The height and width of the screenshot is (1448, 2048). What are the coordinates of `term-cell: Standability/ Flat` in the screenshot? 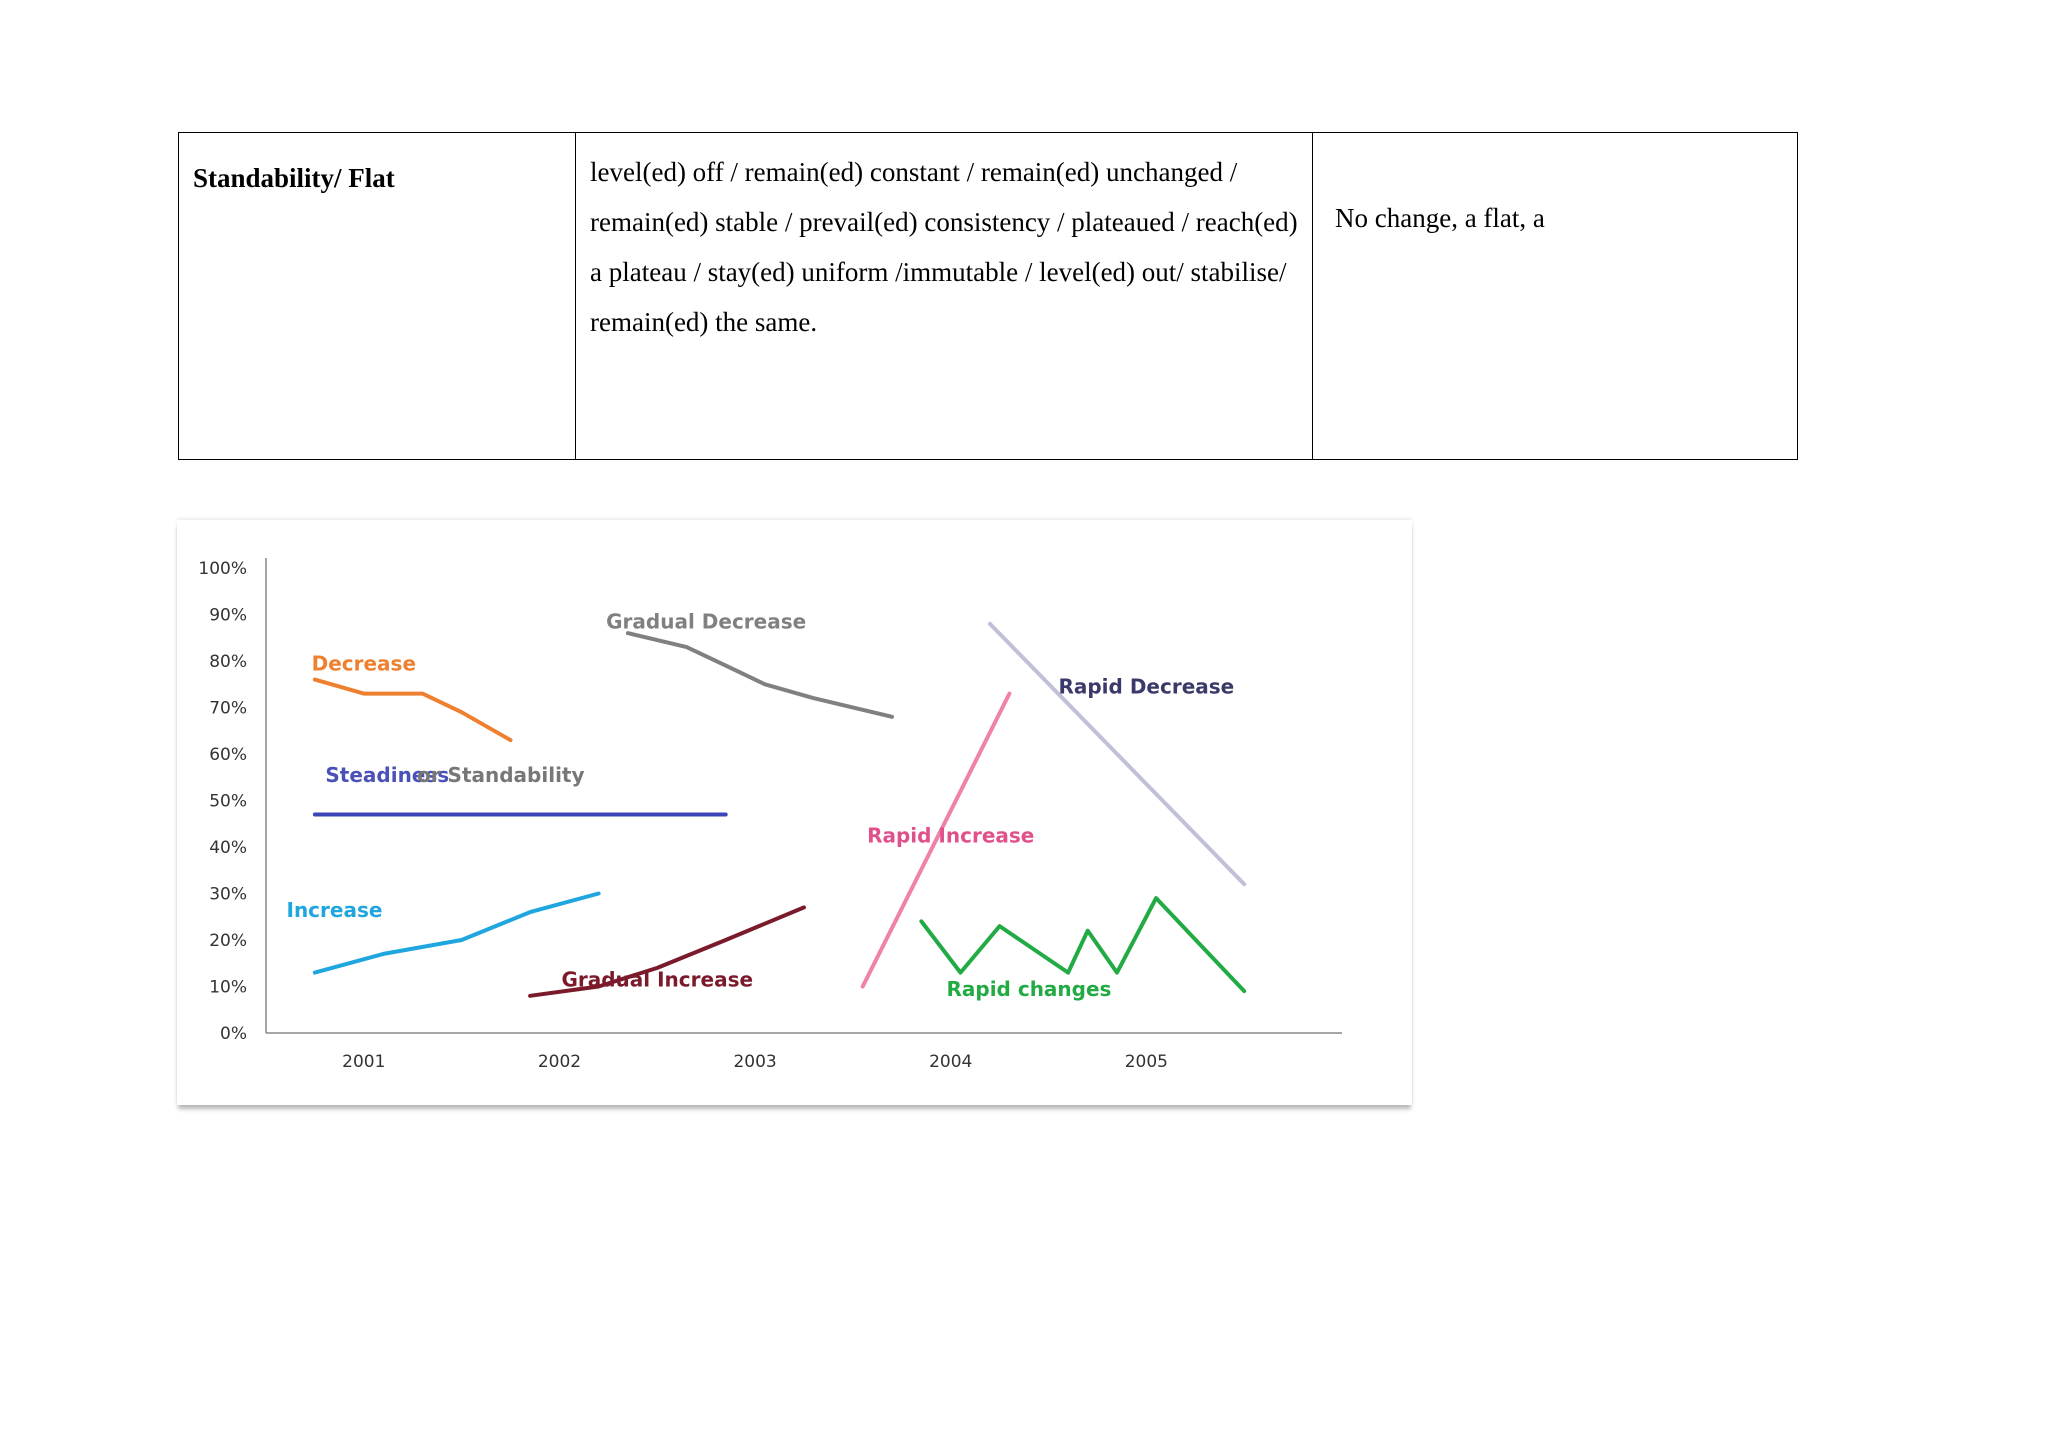 It's located at (377, 296).